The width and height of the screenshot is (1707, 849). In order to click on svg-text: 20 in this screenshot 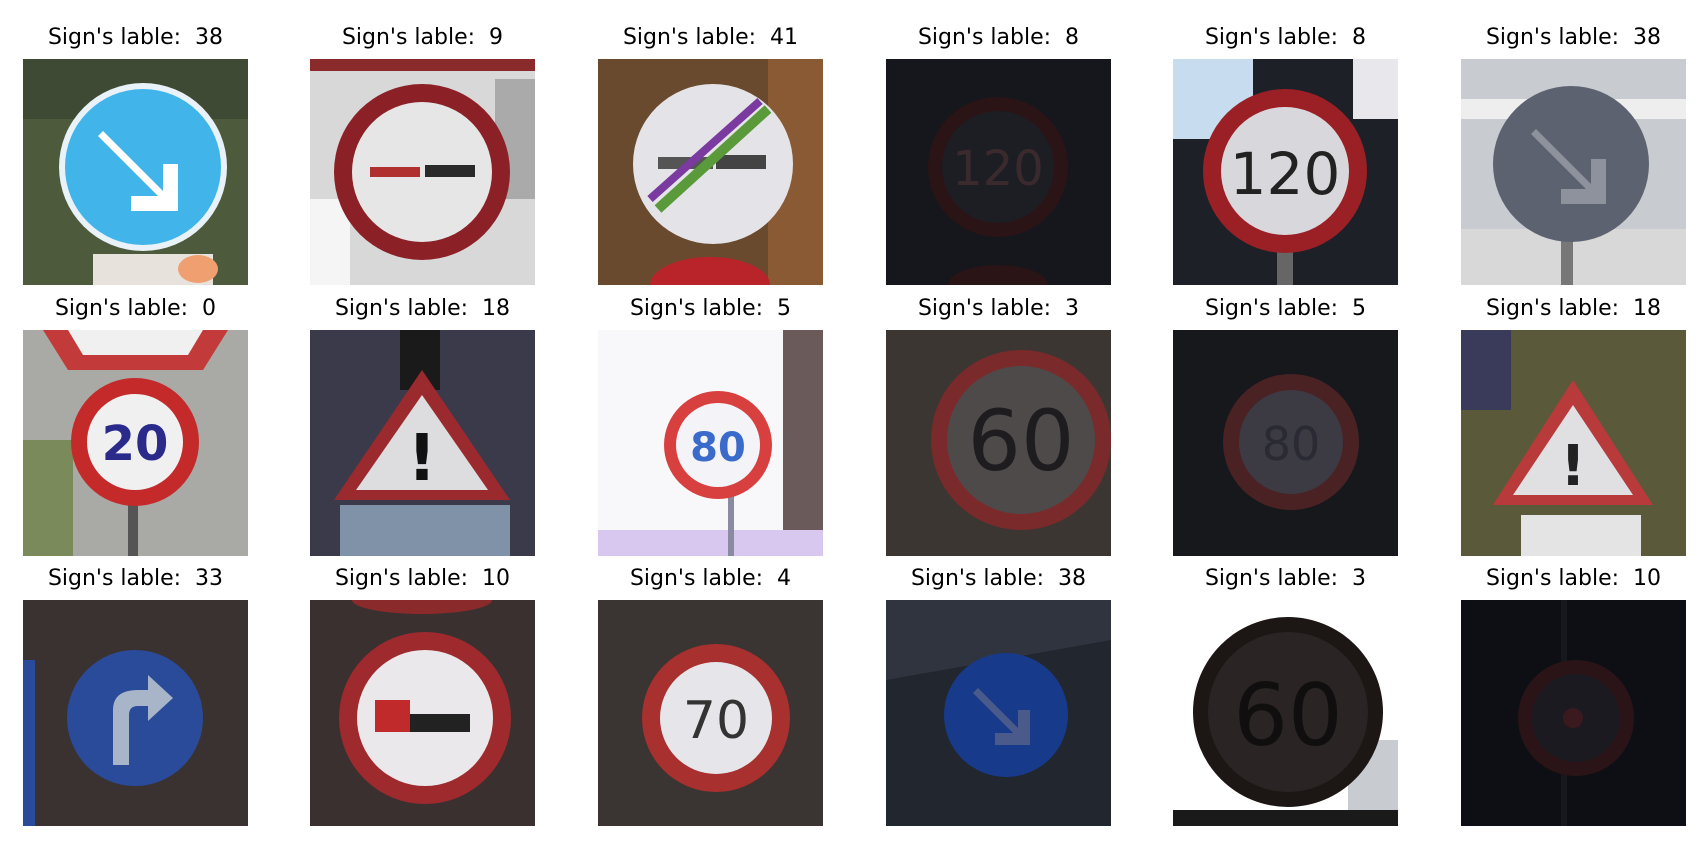, I will do `click(135, 444)`.